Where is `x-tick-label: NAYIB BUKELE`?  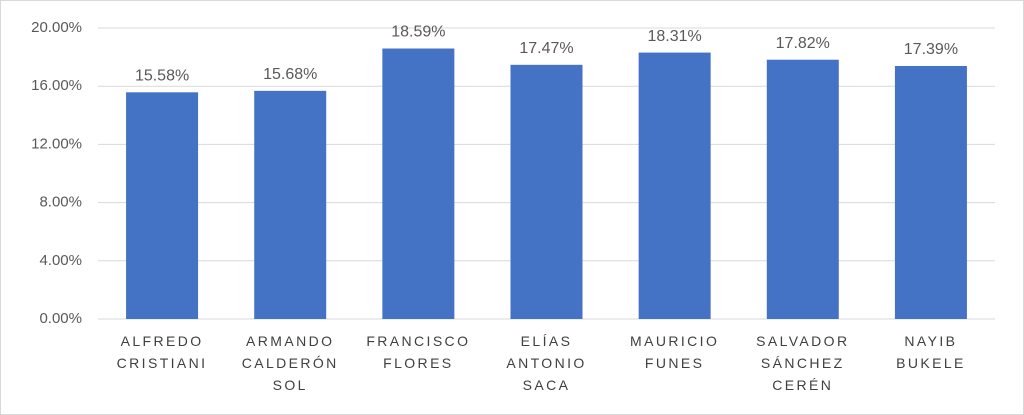 x-tick-label: NAYIB BUKELE is located at coordinates (931, 352).